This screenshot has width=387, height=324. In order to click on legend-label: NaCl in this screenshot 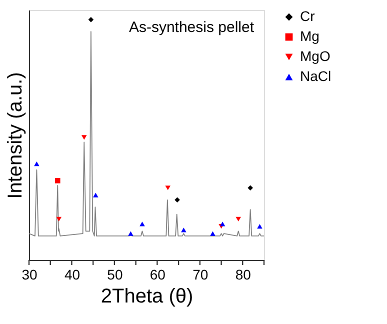, I will do `click(316, 76)`.